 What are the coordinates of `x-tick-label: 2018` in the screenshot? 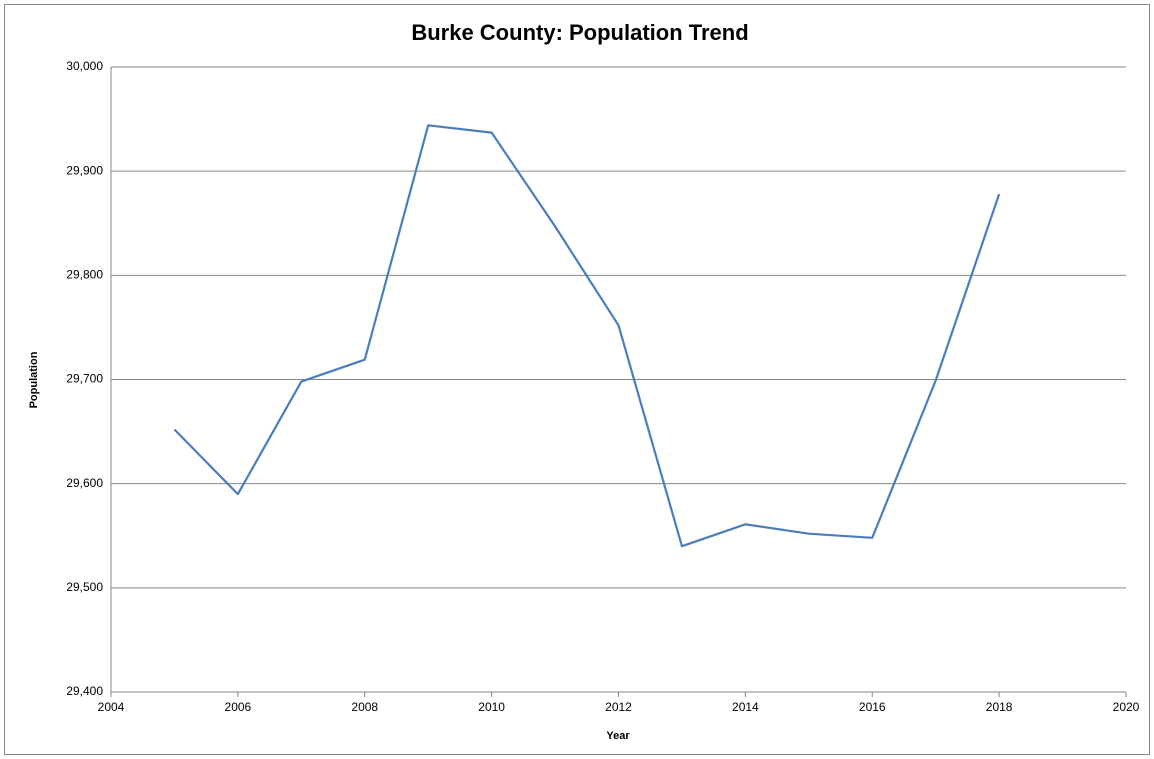 It's located at (999, 707).